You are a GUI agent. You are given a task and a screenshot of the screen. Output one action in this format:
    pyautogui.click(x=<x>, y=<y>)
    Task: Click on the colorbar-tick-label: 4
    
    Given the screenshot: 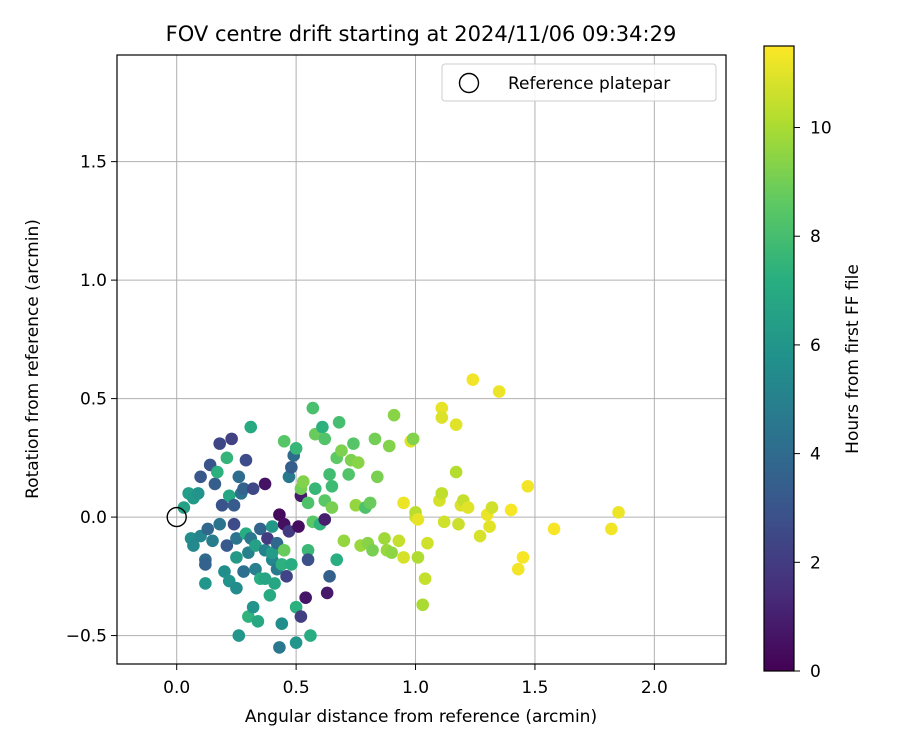 What is the action you would take?
    pyautogui.click(x=815, y=455)
    